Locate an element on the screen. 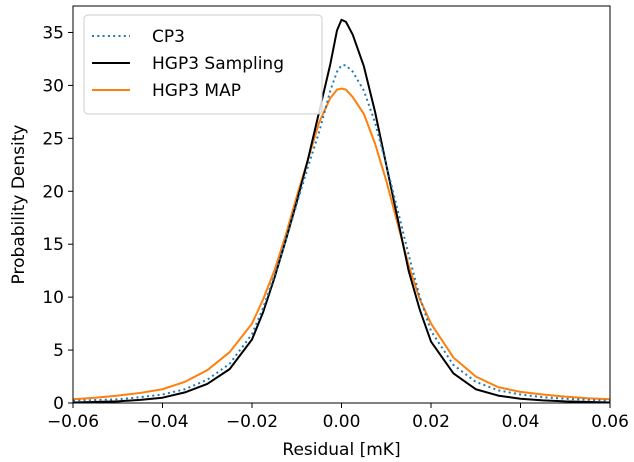 The width and height of the screenshot is (634, 462). y-axis-label: Probability Density is located at coordinates (19, 205).